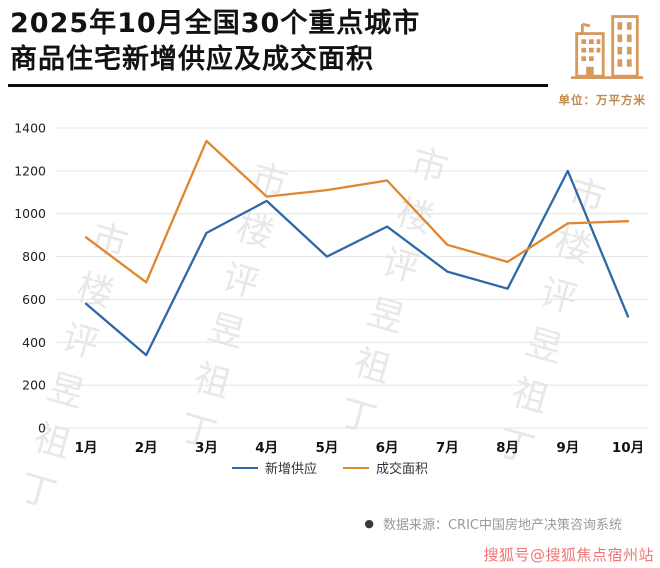 This screenshot has height=568, width=660. What do you see at coordinates (266, 448) in the screenshot?
I see `svg-text: 4月` at bounding box center [266, 448].